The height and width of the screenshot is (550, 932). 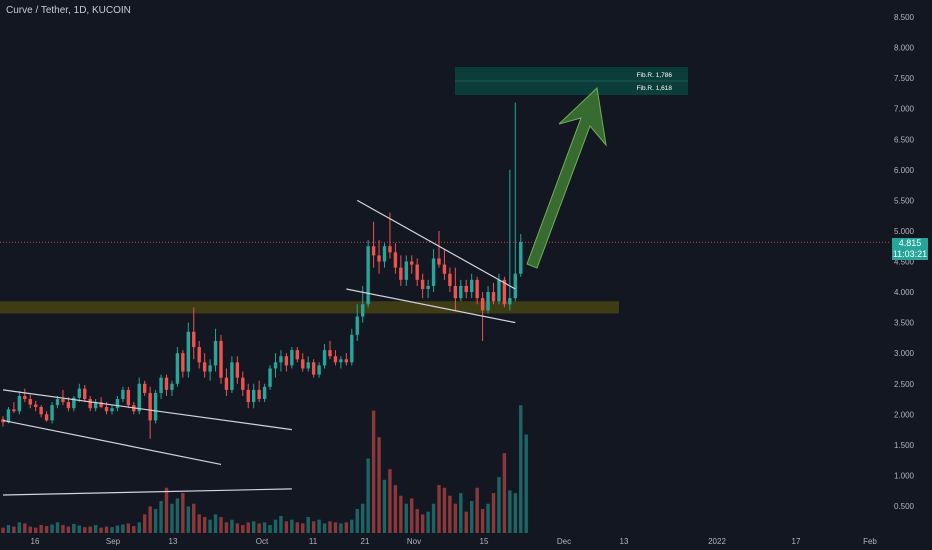 I want to click on fib-label: Fib.R. 1,786, so click(x=655, y=75).